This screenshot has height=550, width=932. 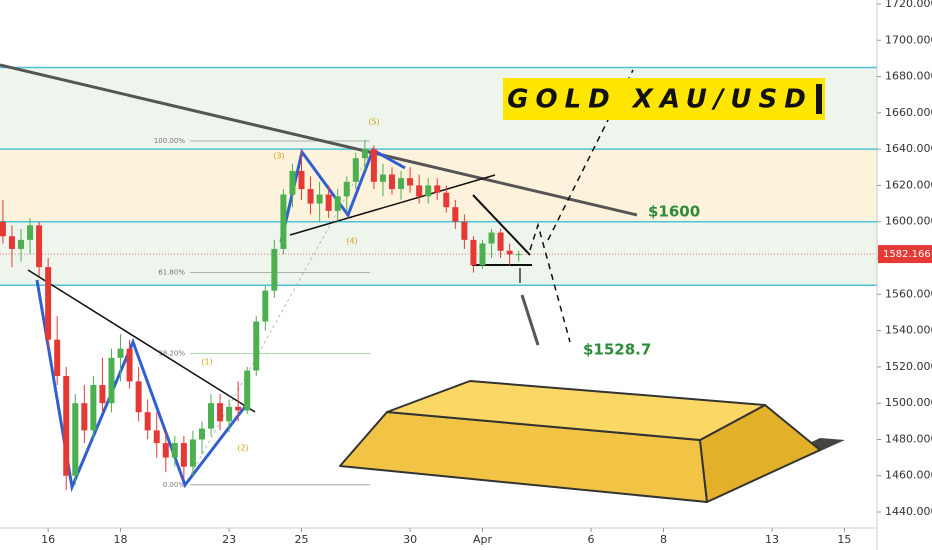 I want to click on fib-label: 38.20%, so click(x=171, y=353).